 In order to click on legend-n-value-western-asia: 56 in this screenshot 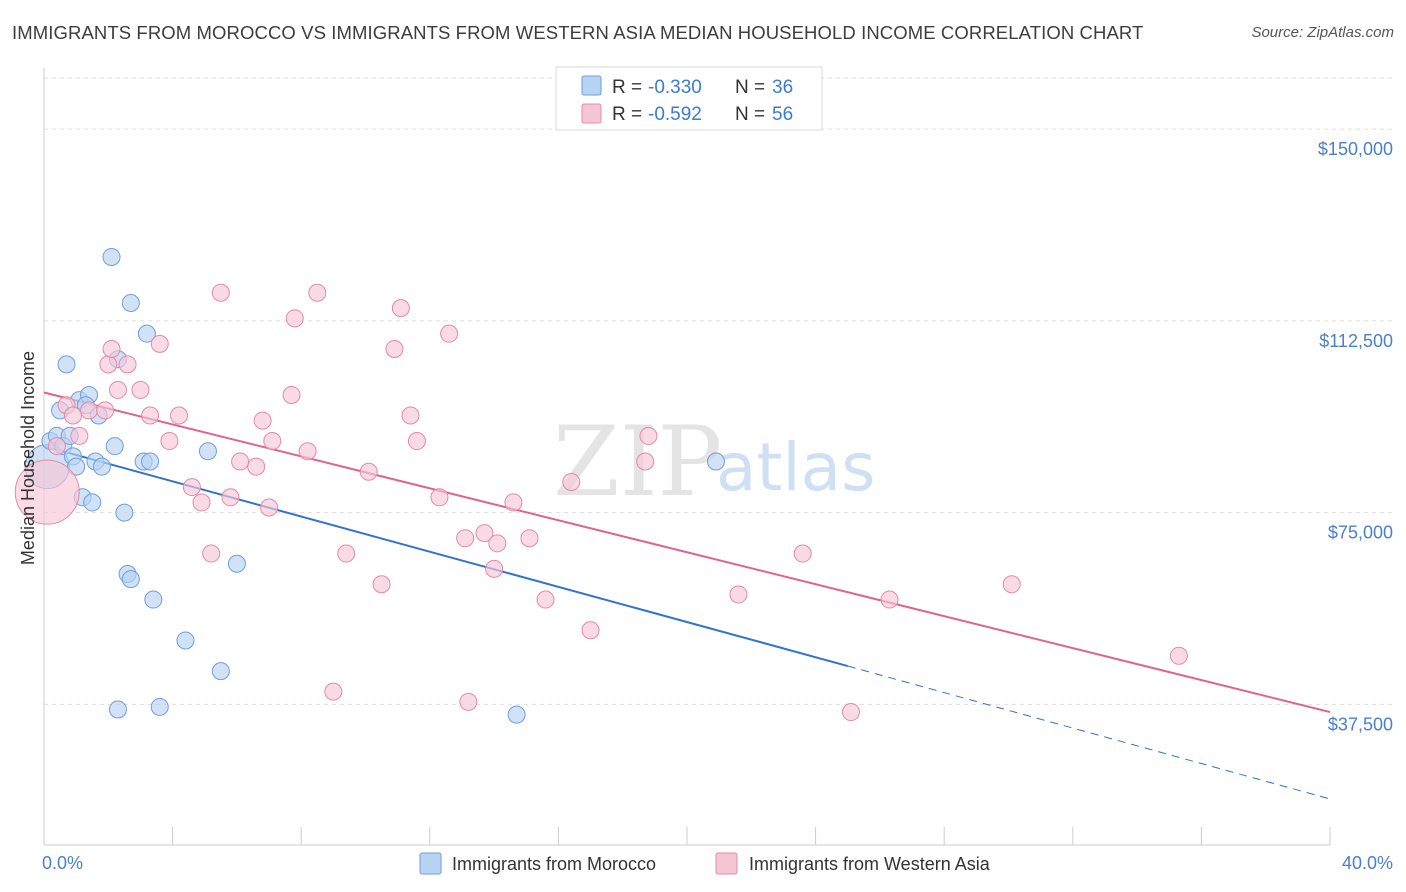, I will do `click(782, 114)`.